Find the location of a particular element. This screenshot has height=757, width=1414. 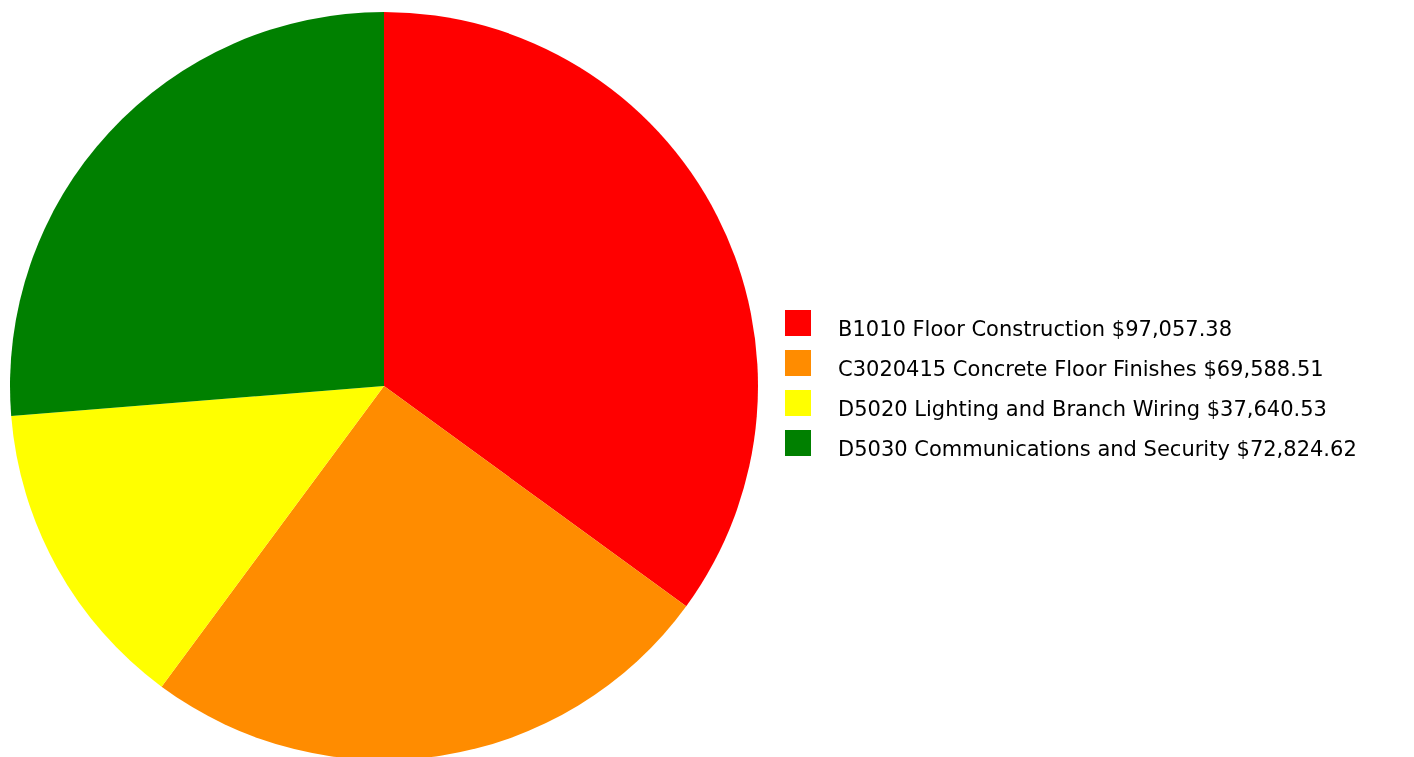

legend-label: B1010 Floor Construction $97,057.38 is located at coordinates (1035, 329).